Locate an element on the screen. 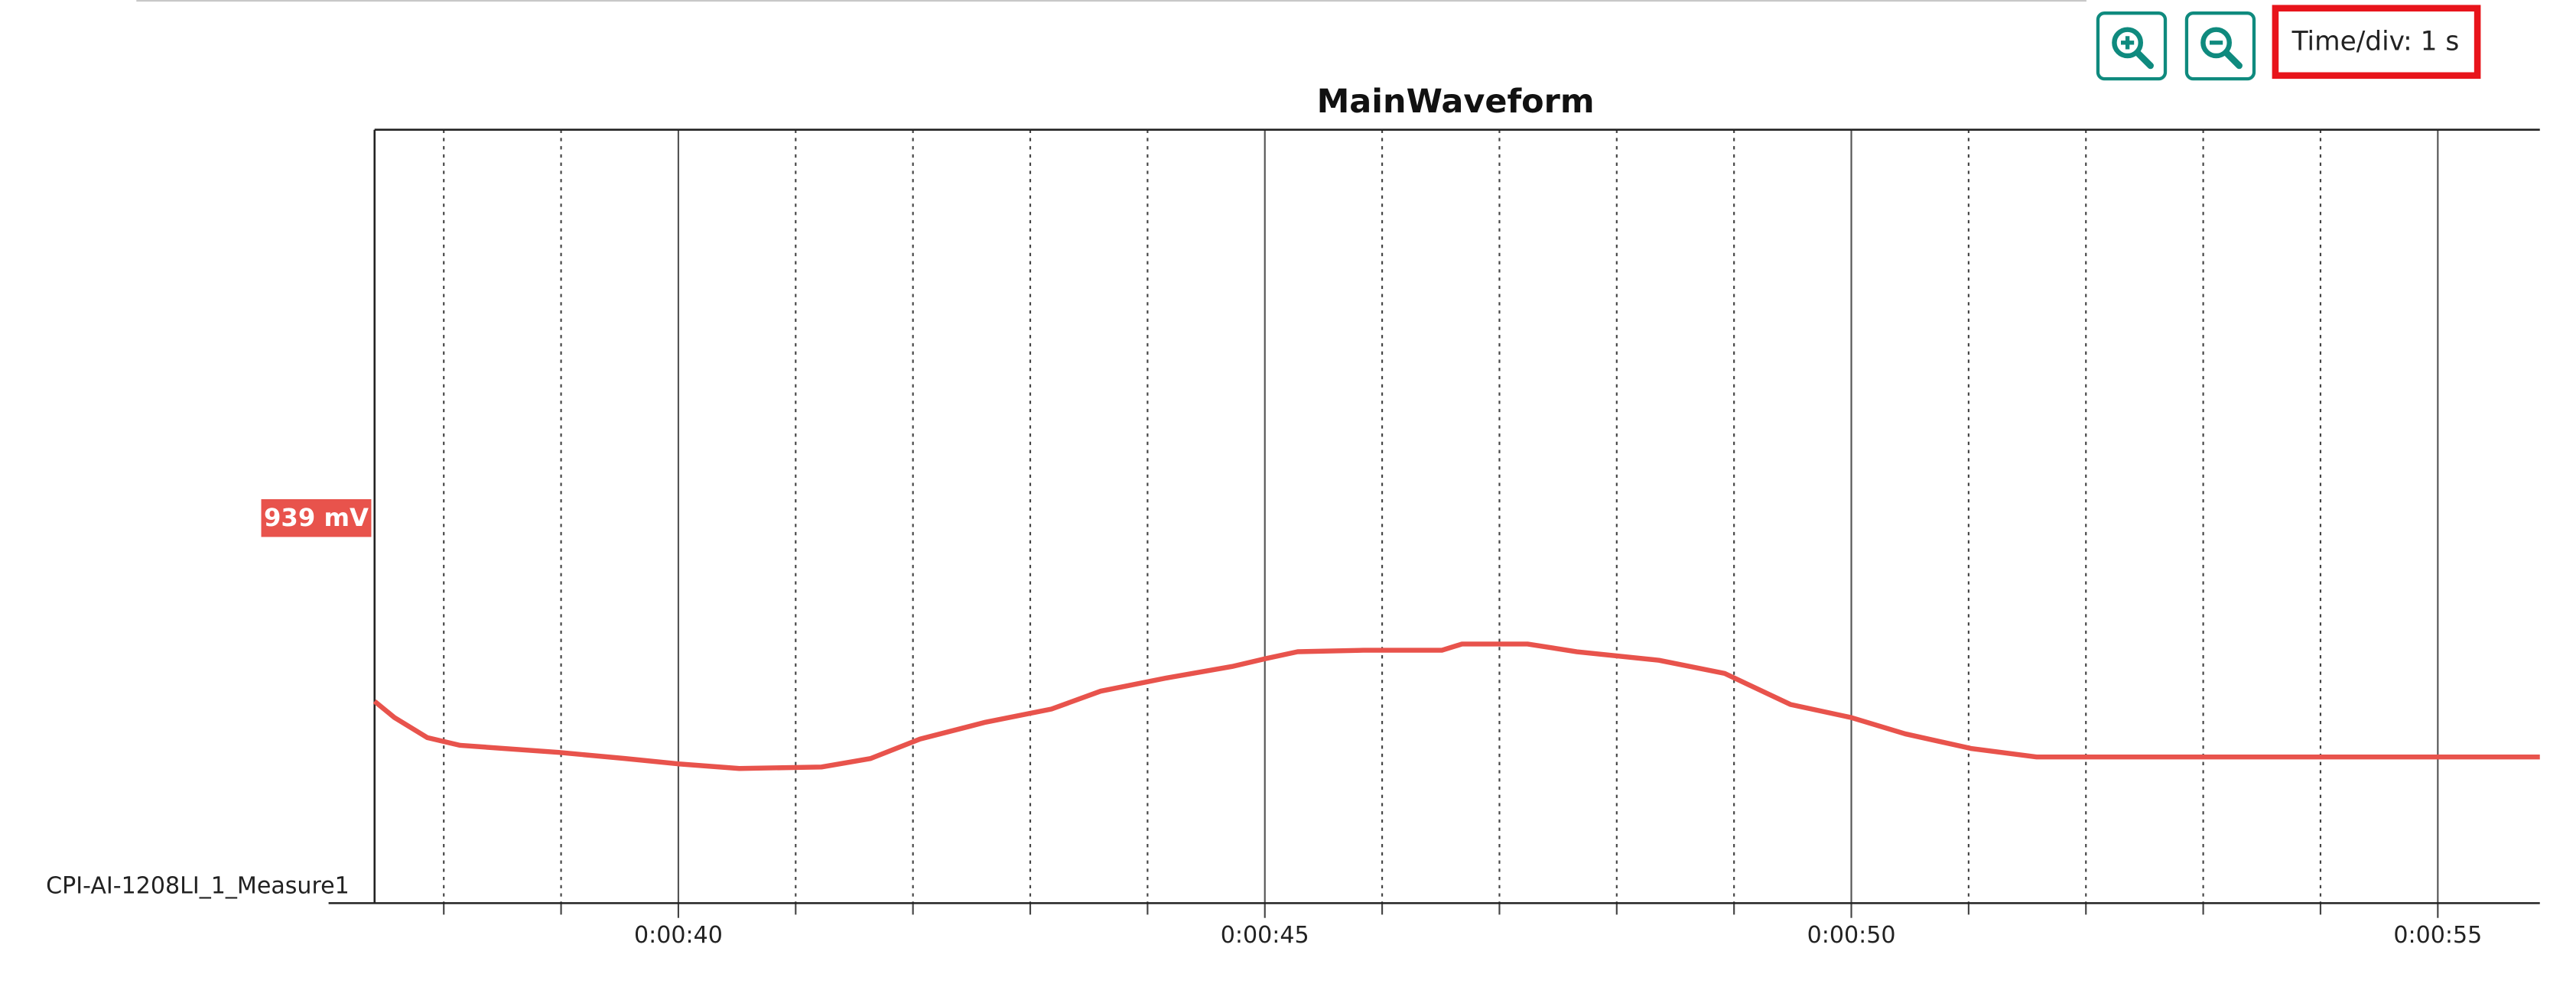 This screenshot has width=2576, height=990. level-marker-box is located at coordinates (316, 518).